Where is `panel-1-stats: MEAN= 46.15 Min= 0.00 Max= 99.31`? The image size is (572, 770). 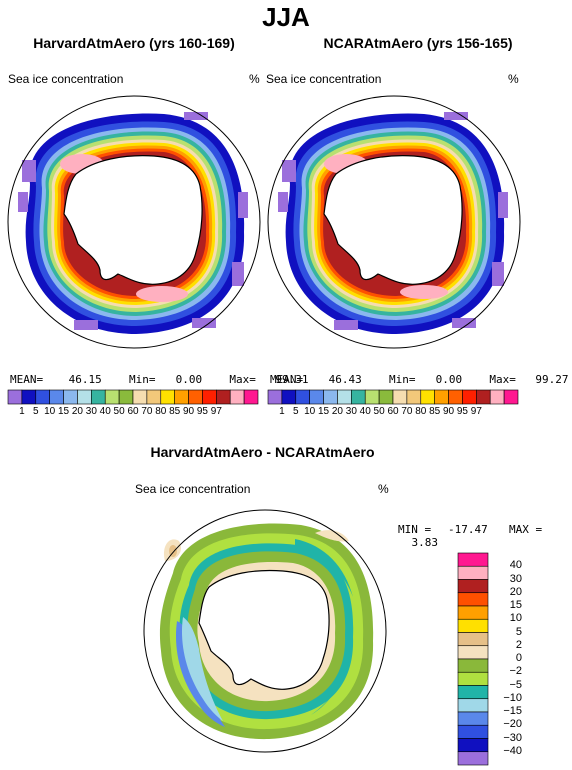 panel-1-stats: MEAN= 46.15 Min= 0.00 Max= 99.31 is located at coordinates (159, 379).